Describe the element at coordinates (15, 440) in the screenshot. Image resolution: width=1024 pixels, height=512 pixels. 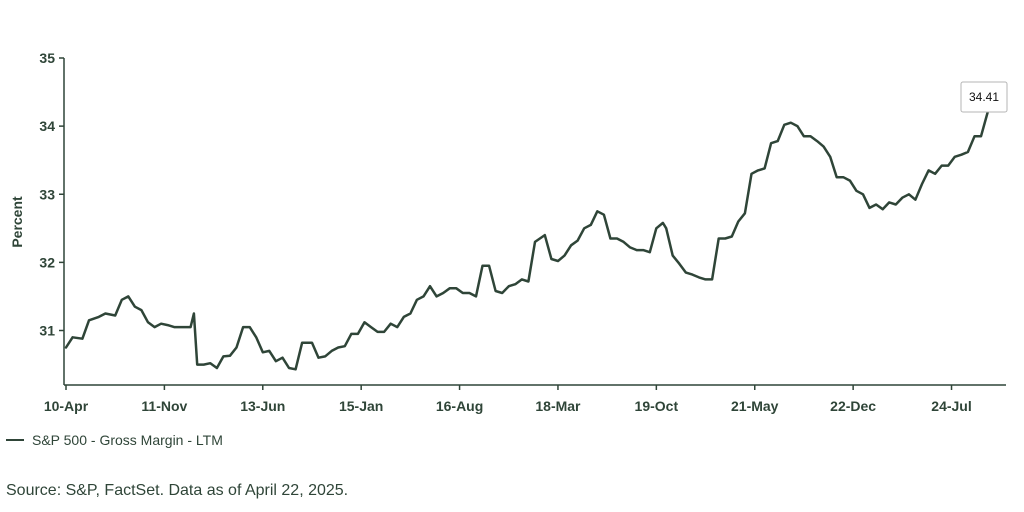
I see `legend-line-swatch` at that location.